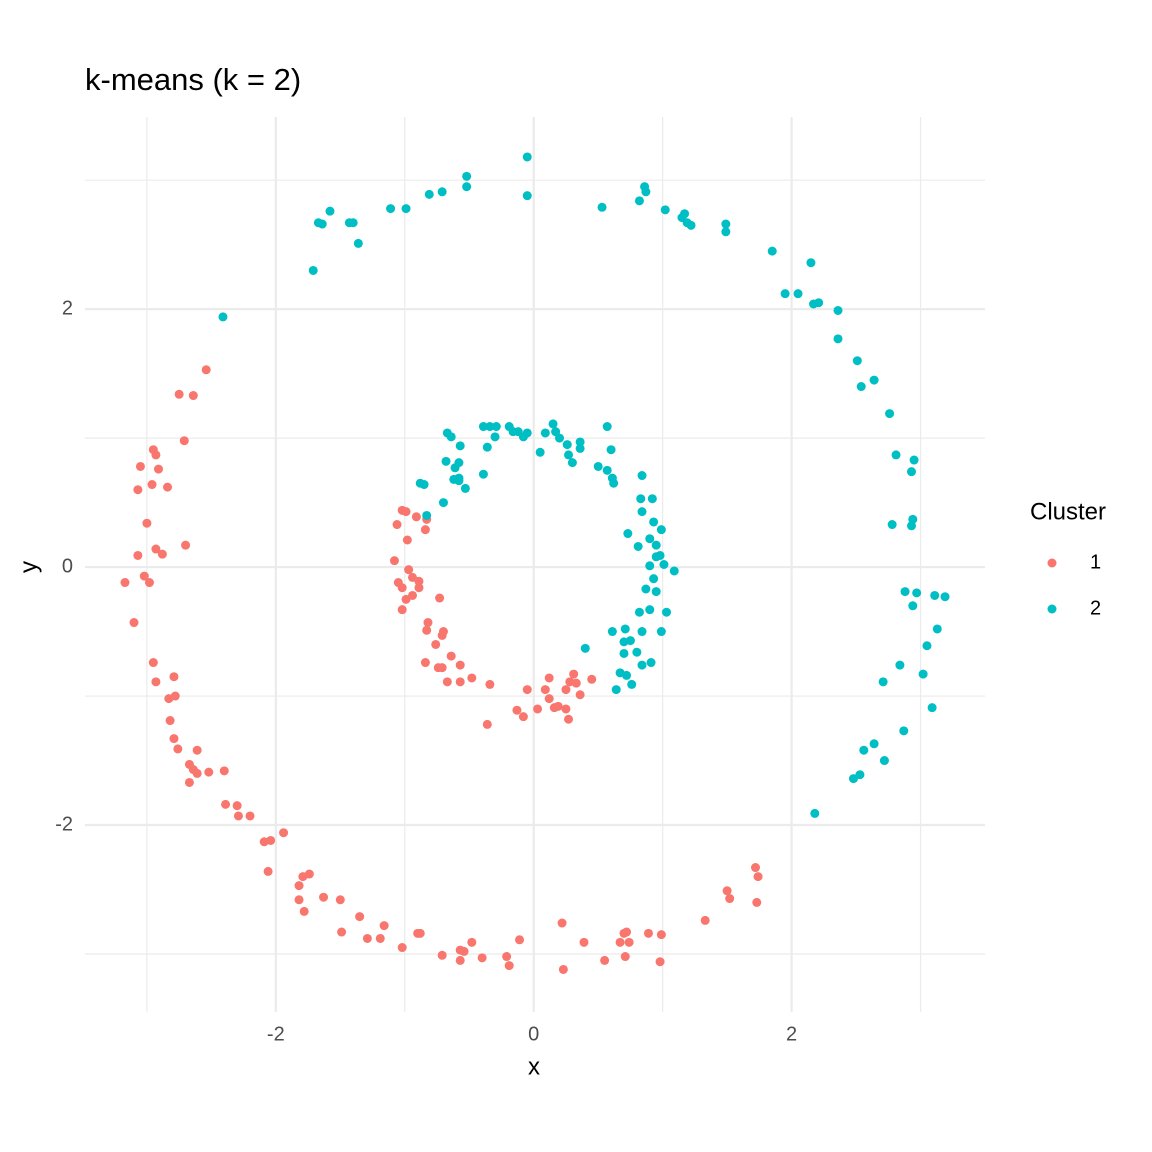 The image size is (1152, 1152). What do you see at coordinates (193, 79) in the screenshot?
I see `chart-title: k-means (k = 2)` at bounding box center [193, 79].